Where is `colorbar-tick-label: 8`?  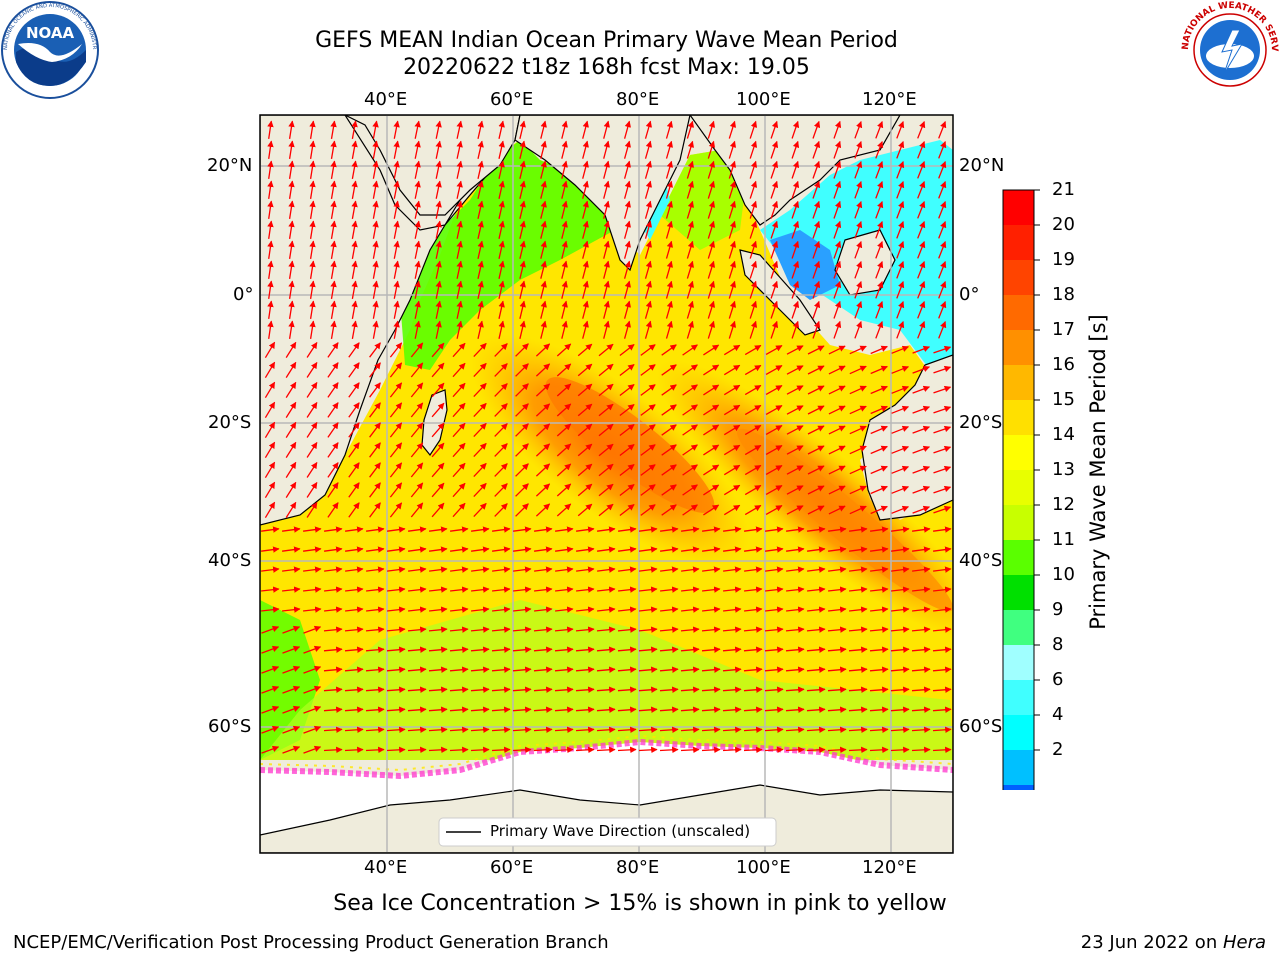 colorbar-tick-label: 8 is located at coordinates (1058, 644).